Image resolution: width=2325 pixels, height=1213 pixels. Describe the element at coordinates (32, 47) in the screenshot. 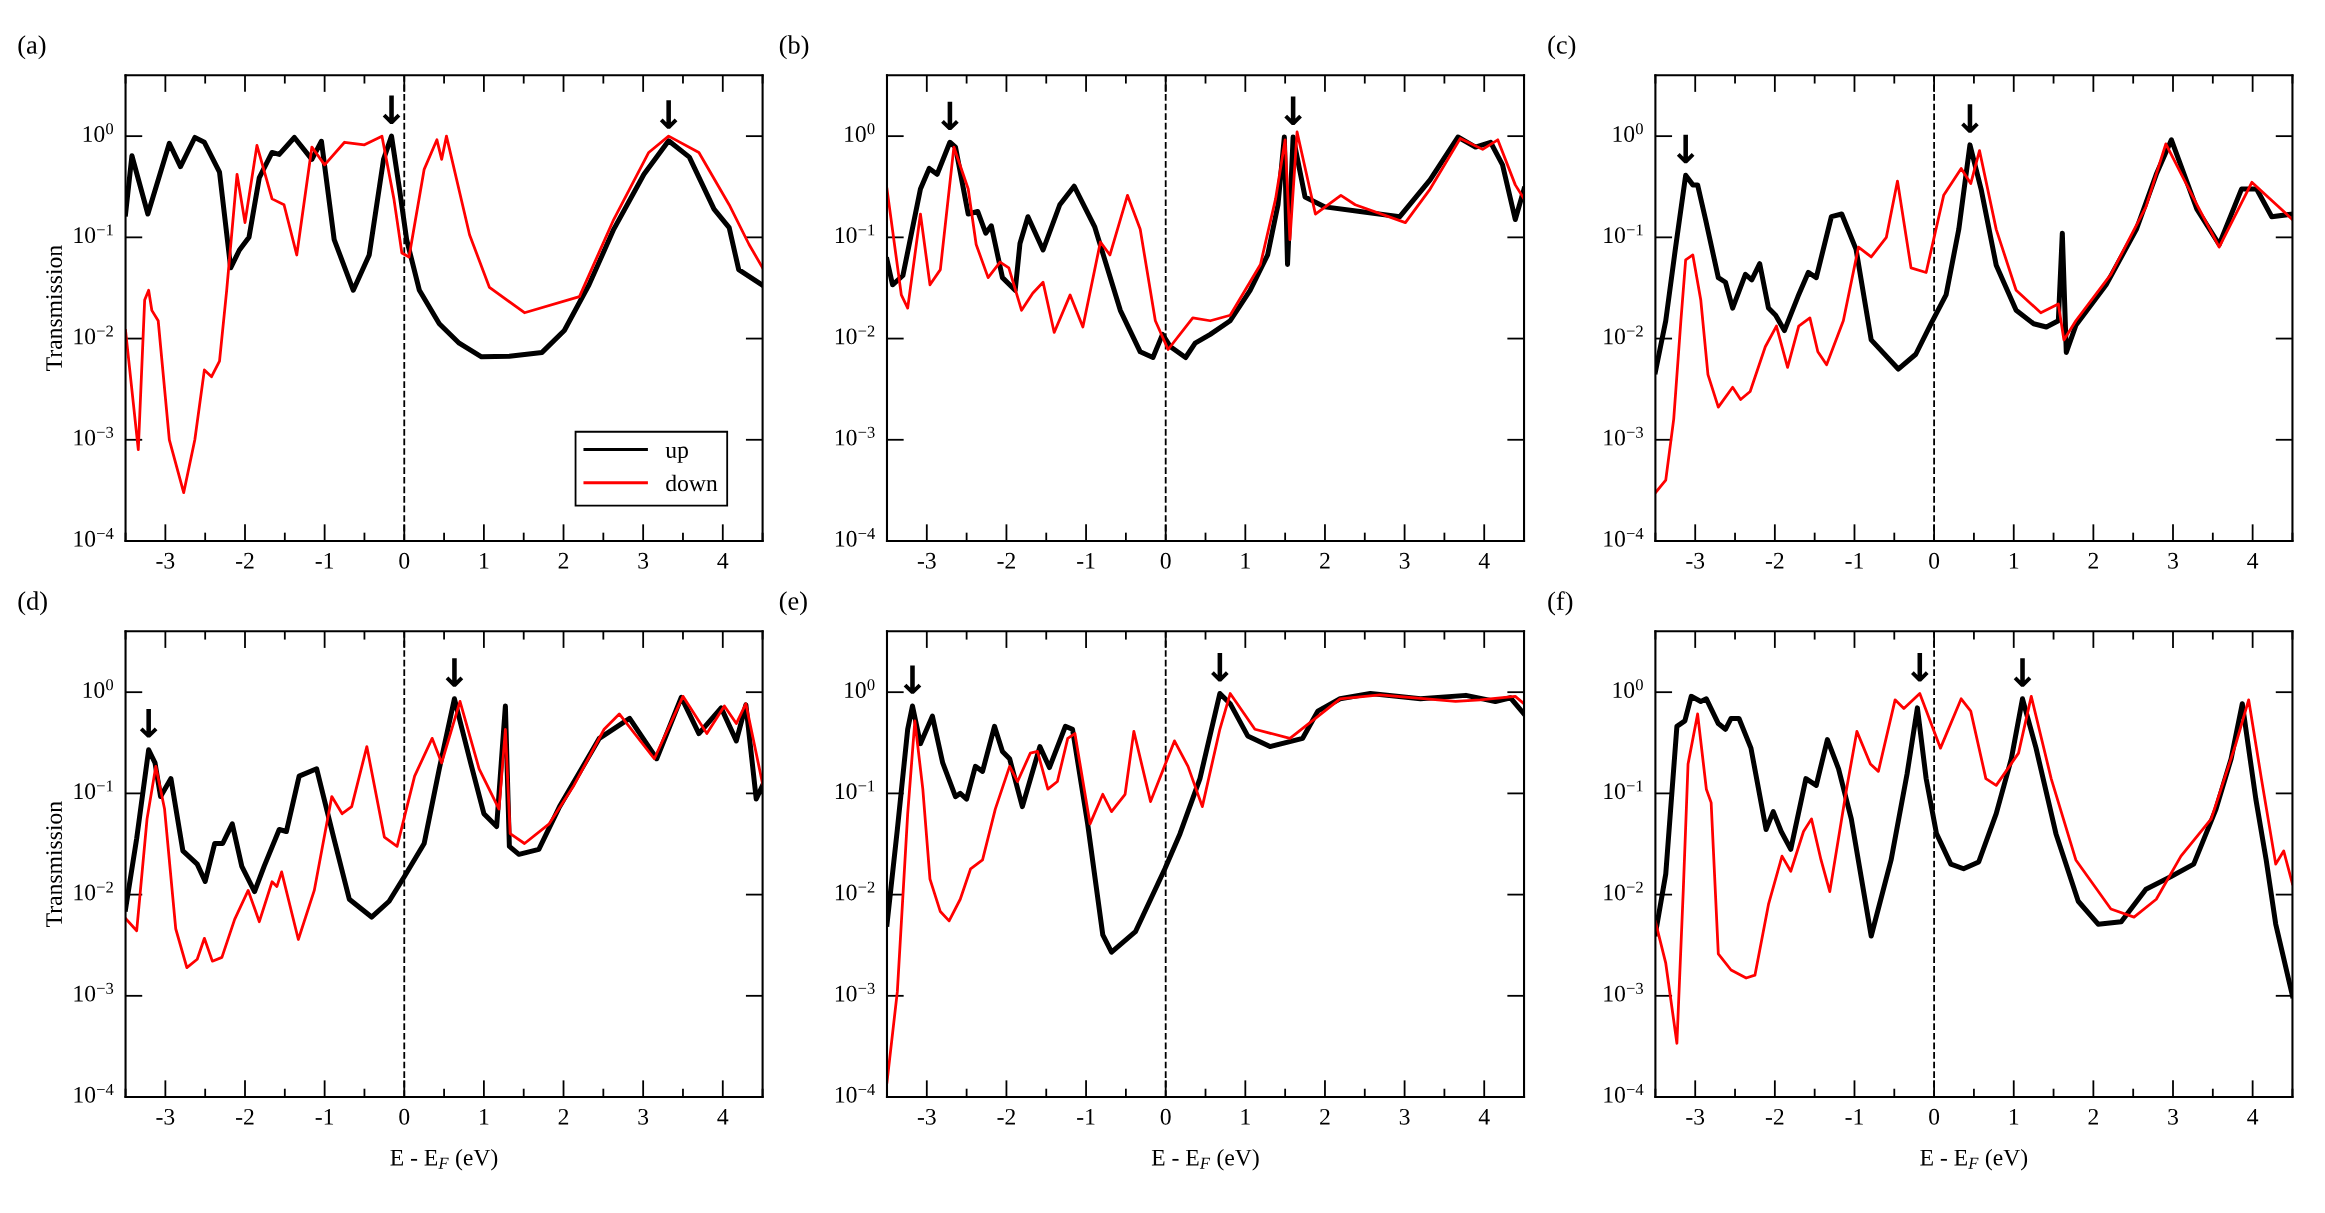

I see `chart-title: (a)` at that location.